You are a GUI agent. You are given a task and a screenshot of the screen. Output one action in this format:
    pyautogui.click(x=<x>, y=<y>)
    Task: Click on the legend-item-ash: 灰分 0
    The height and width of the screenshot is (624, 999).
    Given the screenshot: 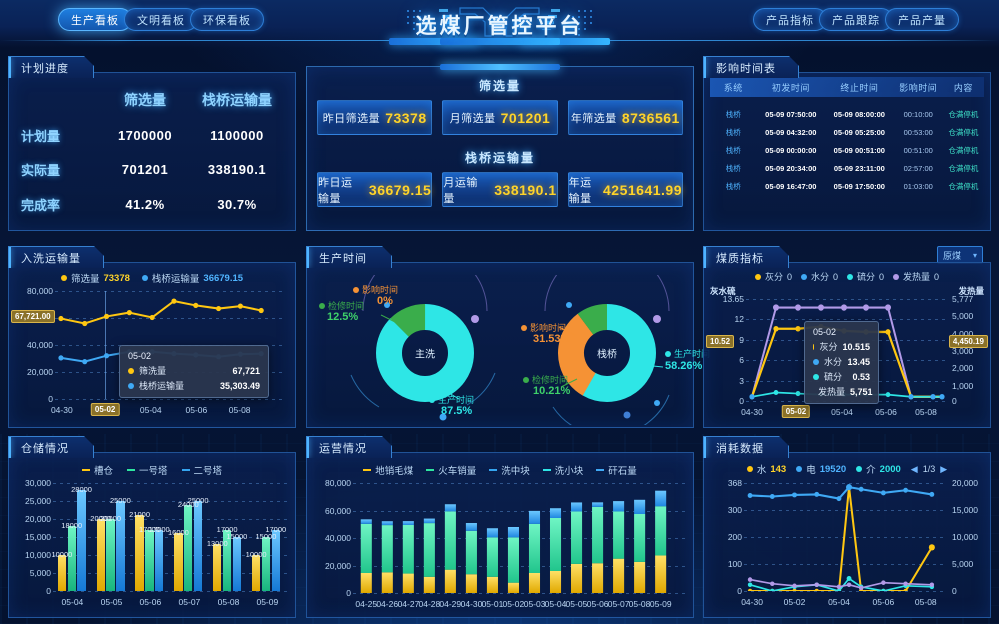 What is the action you would take?
    pyautogui.click(x=773, y=276)
    